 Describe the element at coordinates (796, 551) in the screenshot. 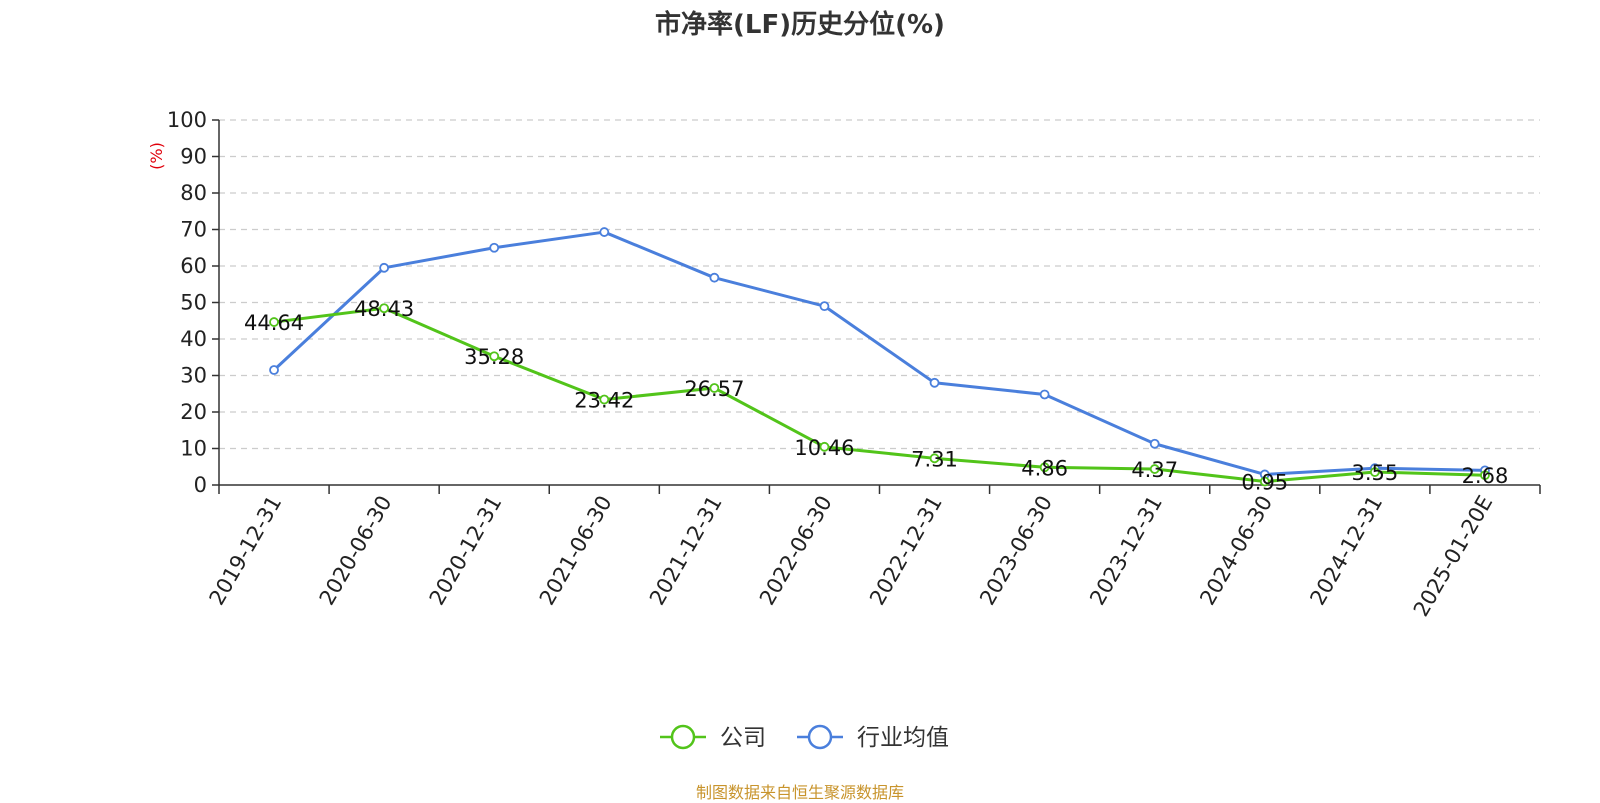

I see `x-tick-label: 2022-06-30` at that location.